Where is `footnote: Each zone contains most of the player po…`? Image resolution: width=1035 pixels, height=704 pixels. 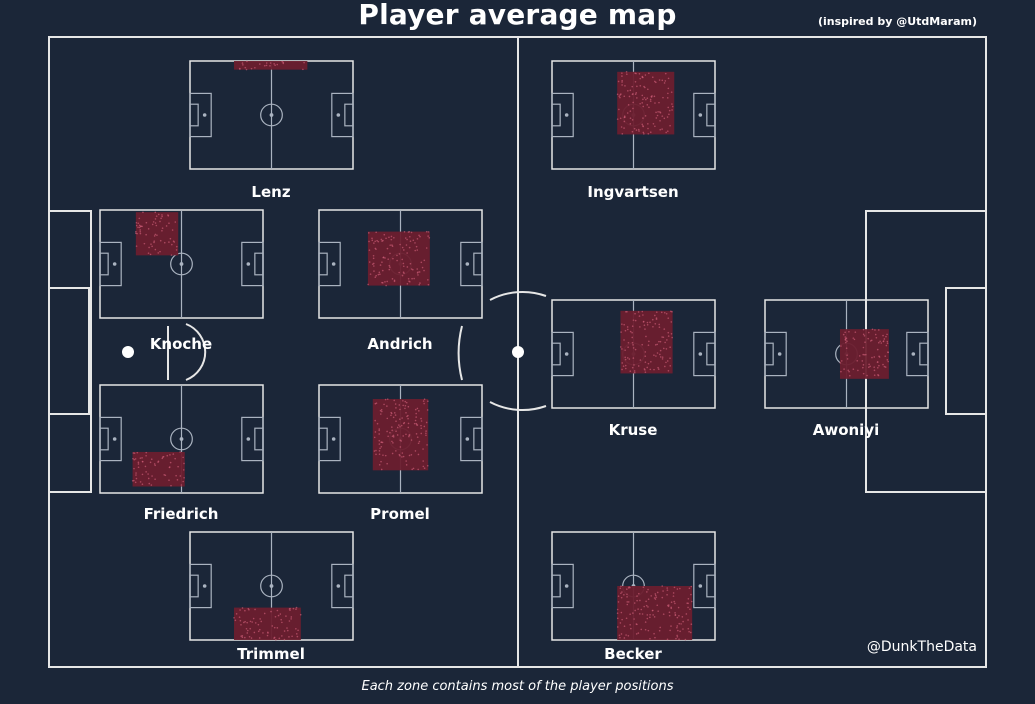
footnote: Each zone contains most of the player po… is located at coordinates (517, 686).